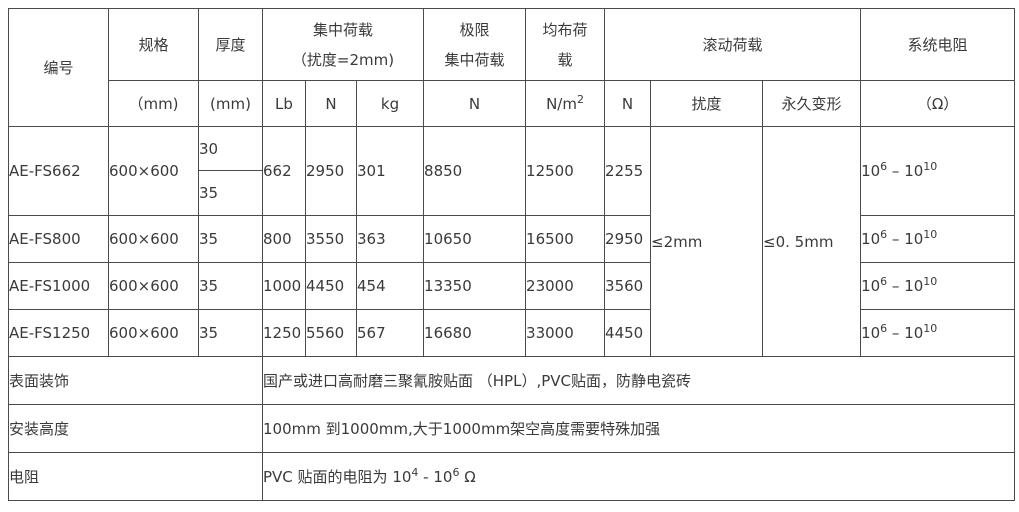 The width and height of the screenshot is (1019, 512). I want to click on footer-height-label: 安装高度, so click(135, 428).